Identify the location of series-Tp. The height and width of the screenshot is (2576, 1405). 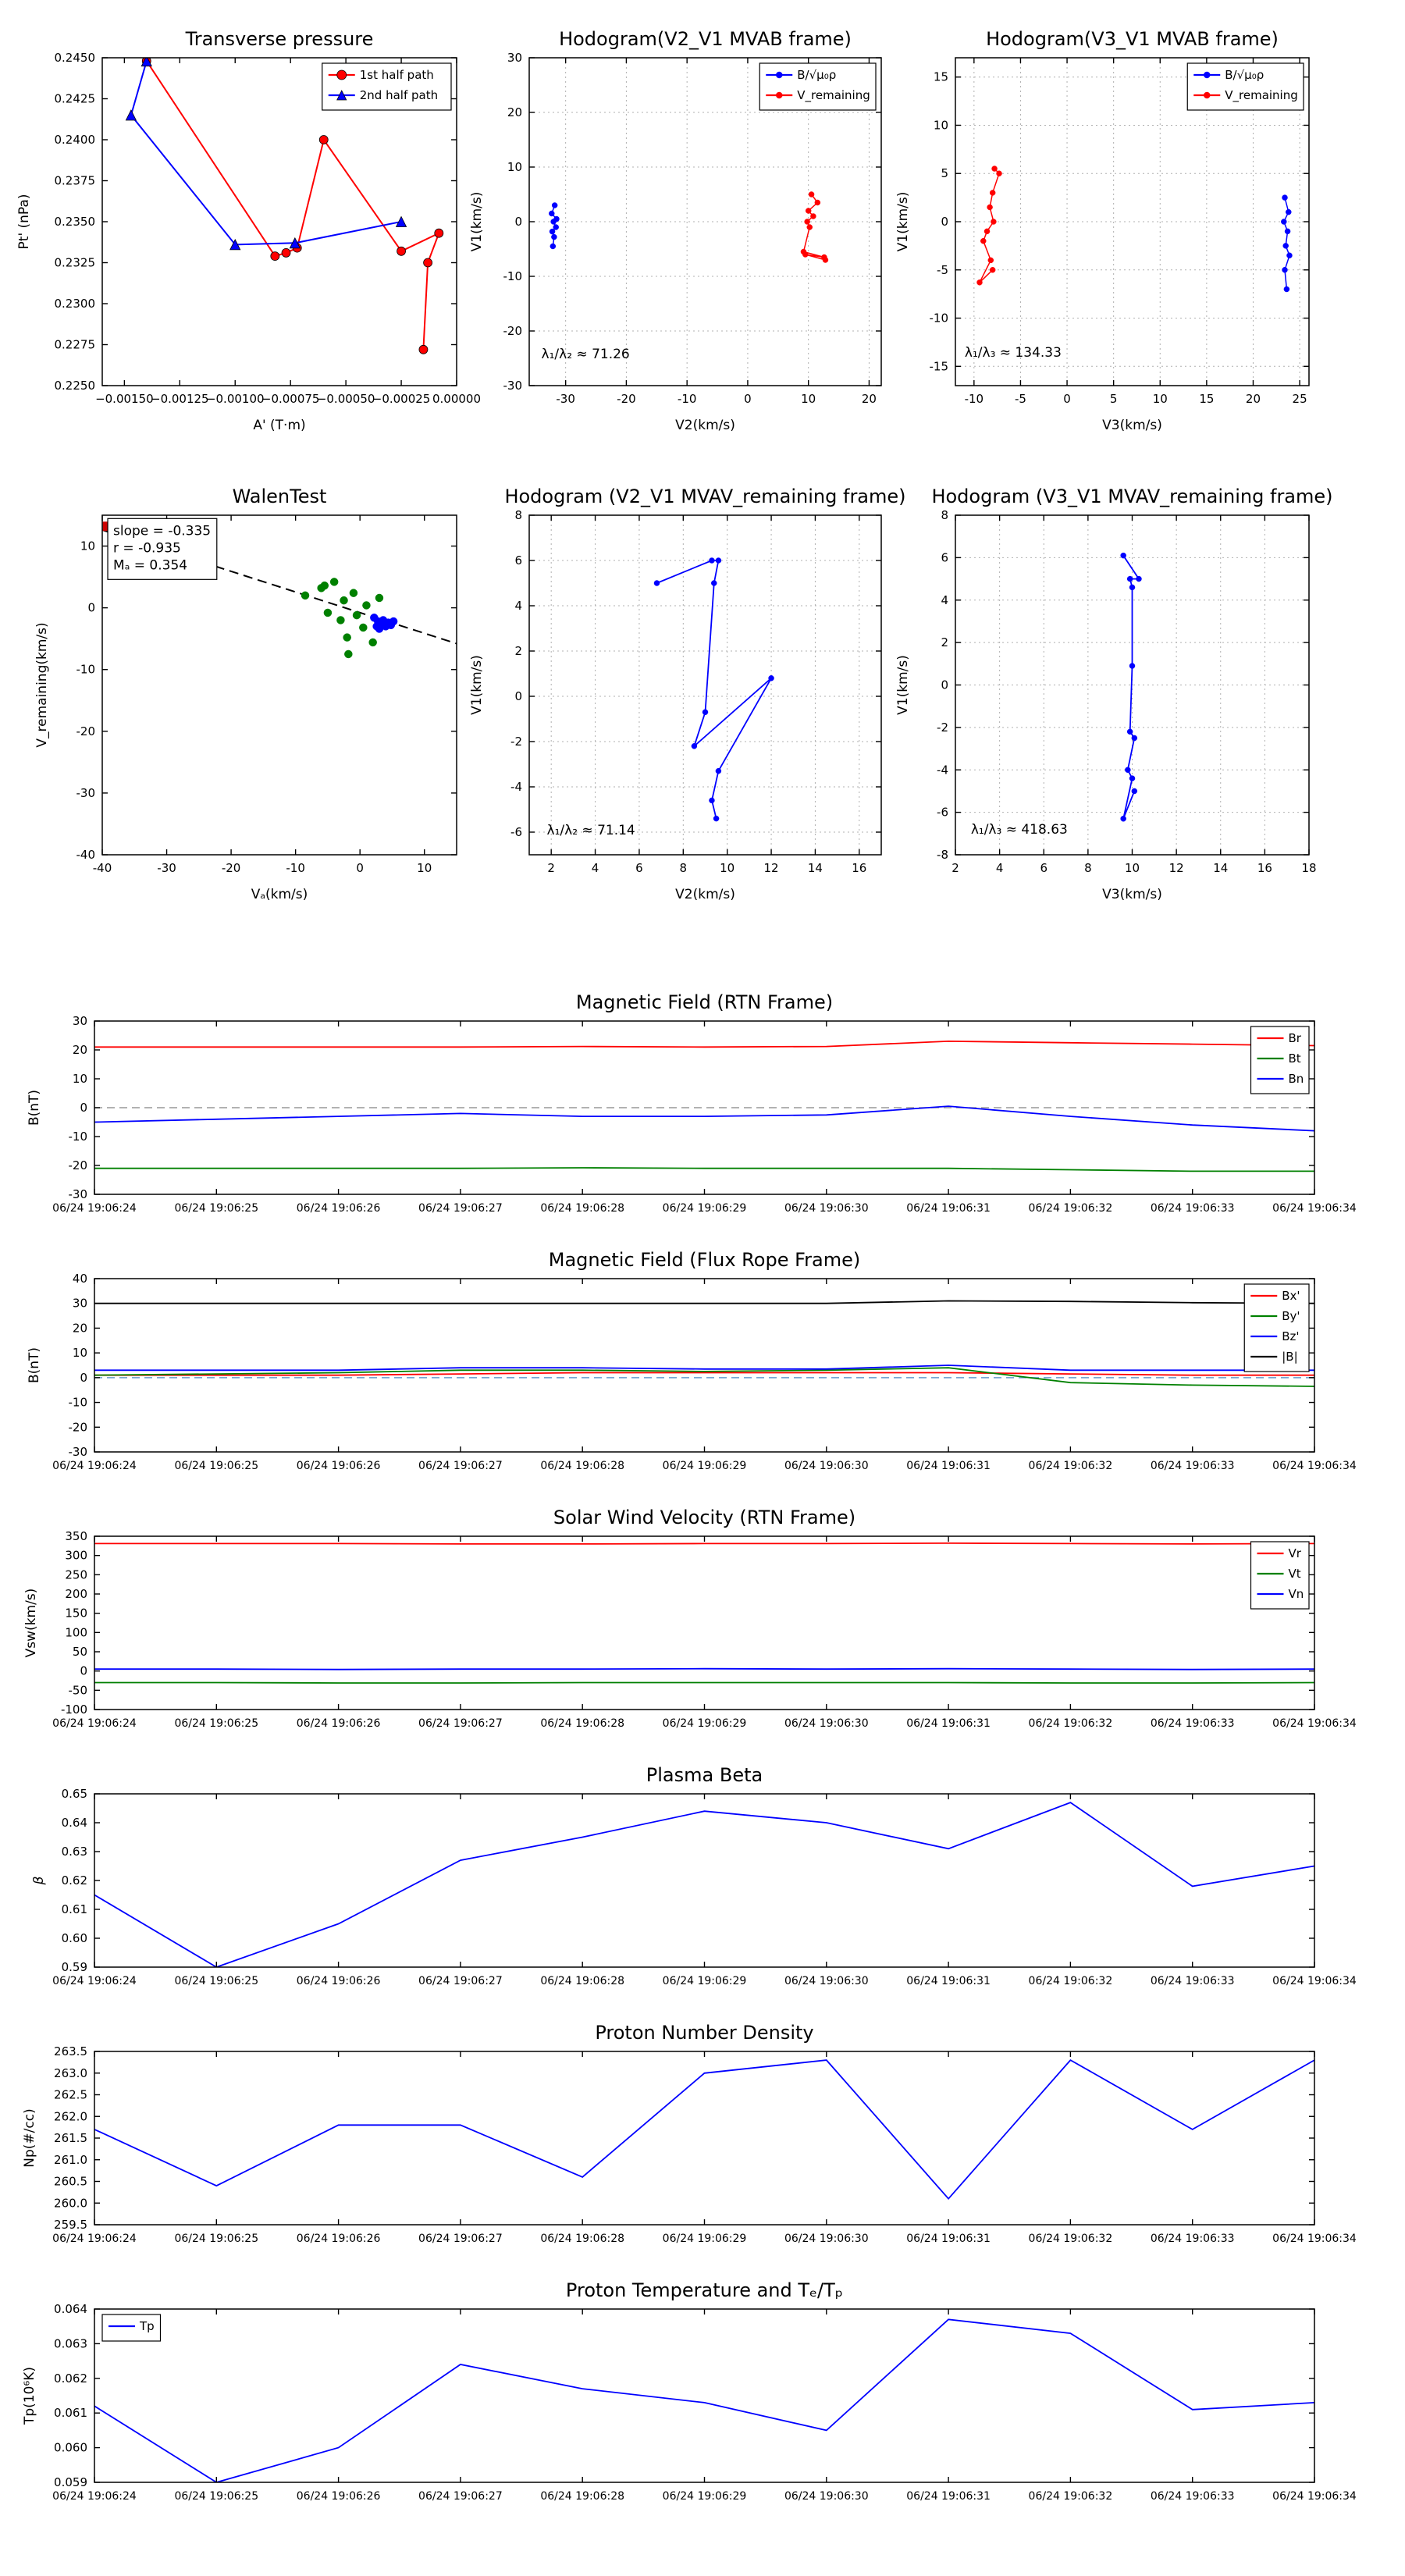
(704, 2400).